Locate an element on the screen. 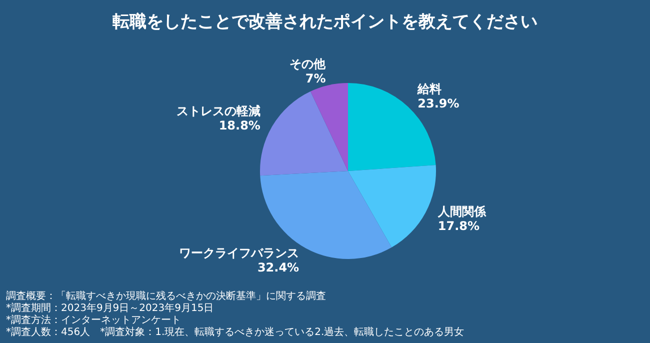 The width and height of the screenshot is (650, 343). data-label: 18.8% is located at coordinates (239, 125).